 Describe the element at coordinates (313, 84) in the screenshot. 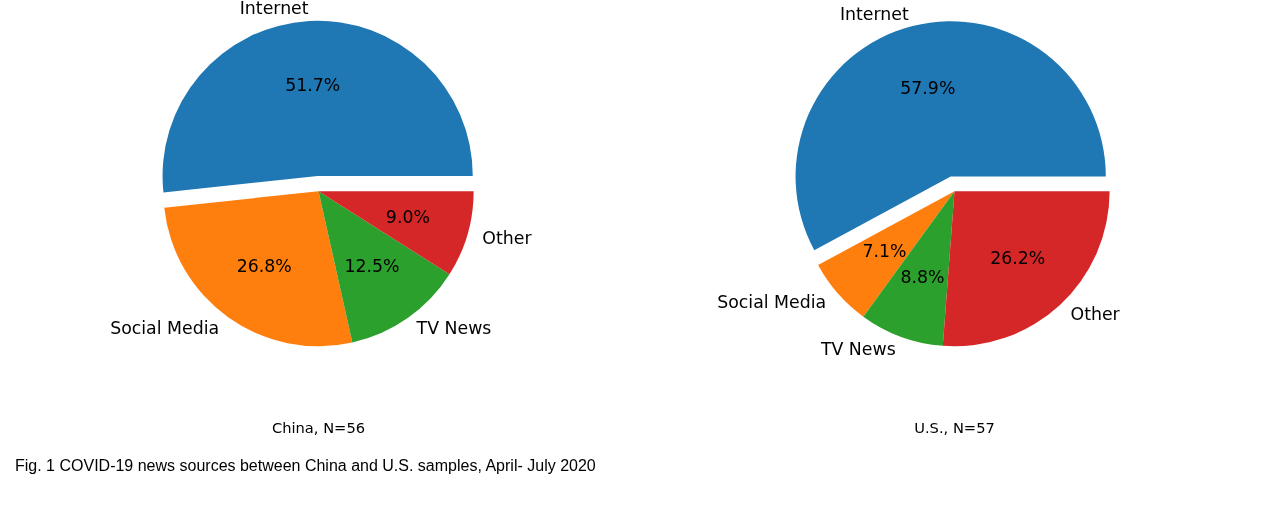

I see `data-label: 51.7%` at that location.